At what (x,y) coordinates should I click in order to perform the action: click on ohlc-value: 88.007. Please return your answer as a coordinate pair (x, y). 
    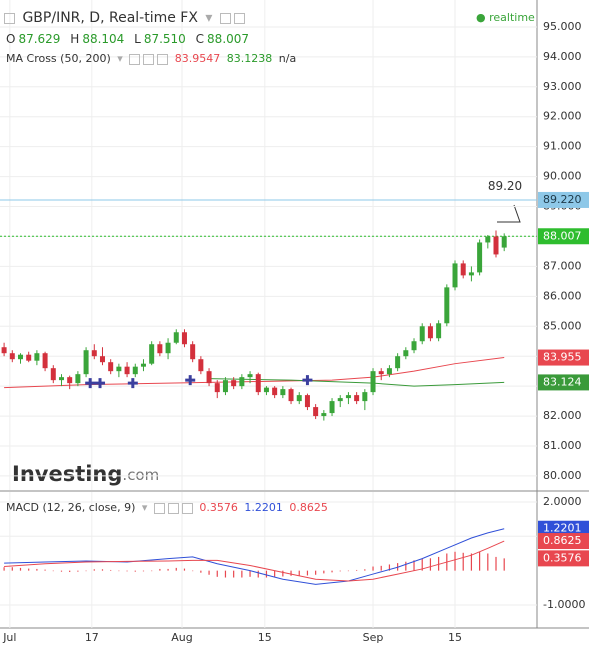
    Looking at the image, I should click on (228, 39).